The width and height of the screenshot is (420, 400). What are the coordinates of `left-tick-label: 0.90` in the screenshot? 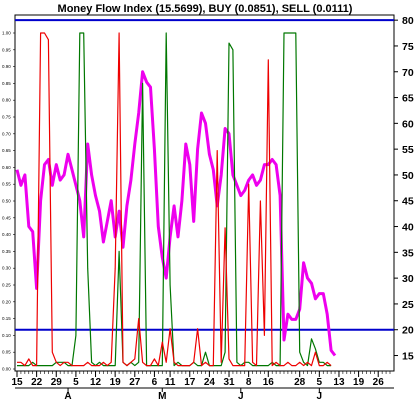 It's located at (6, 66).